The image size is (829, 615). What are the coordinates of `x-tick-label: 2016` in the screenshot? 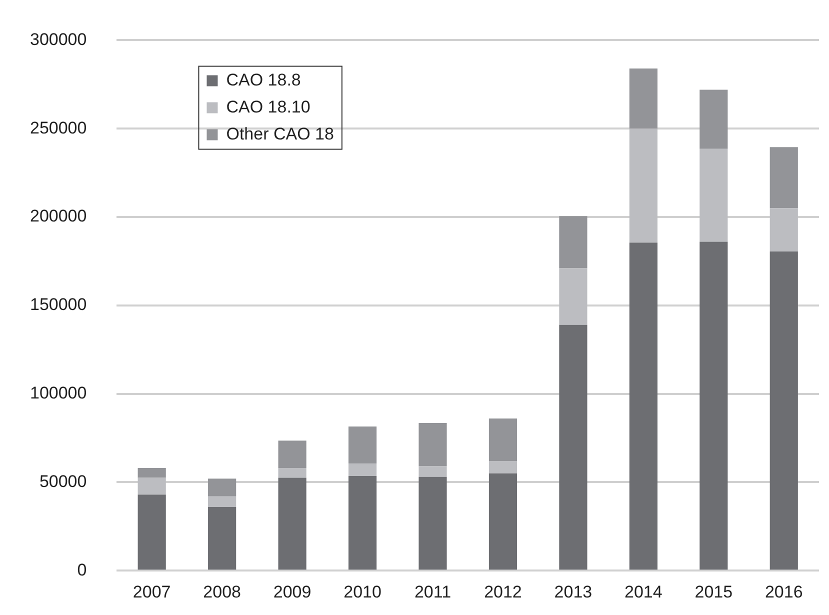 It's located at (783, 592).